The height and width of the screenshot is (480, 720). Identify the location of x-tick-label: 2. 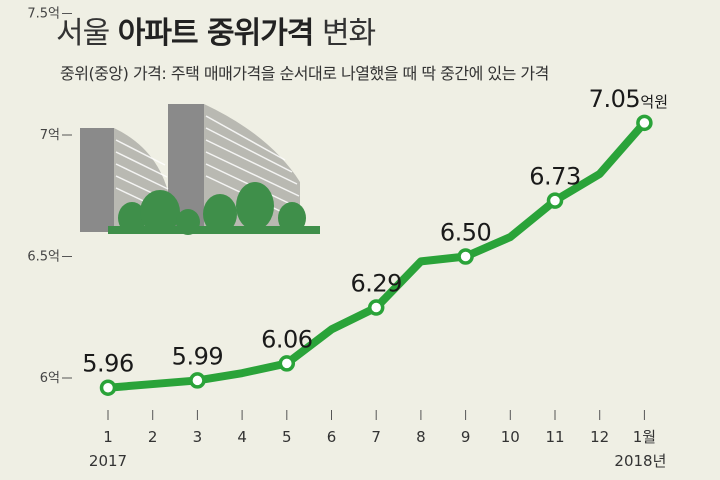
(153, 437).